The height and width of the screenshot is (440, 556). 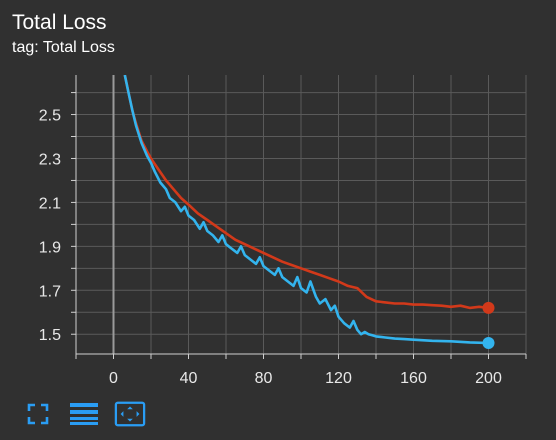 What do you see at coordinates (50, 247) in the screenshot?
I see `y-tick-label: 1.9` at bounding box center [50, 247].